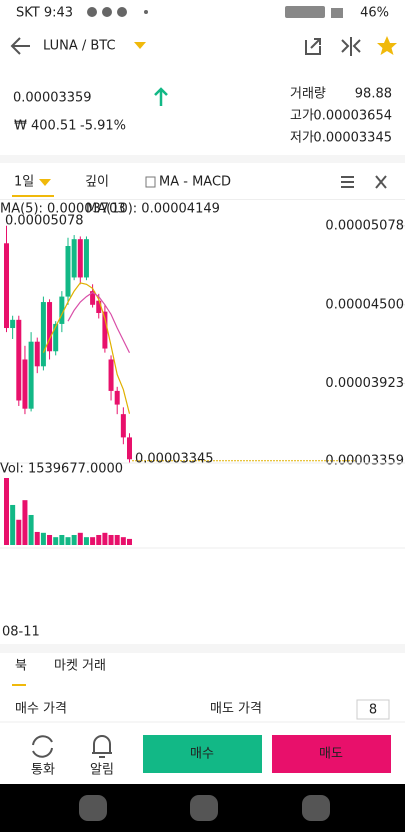 The width and height of the screenshot is (405, 836). What do you see at coordinates (52, 98) in the screenshot?
I see `last-price: 0.00003359` at bounding box center [52, 98].